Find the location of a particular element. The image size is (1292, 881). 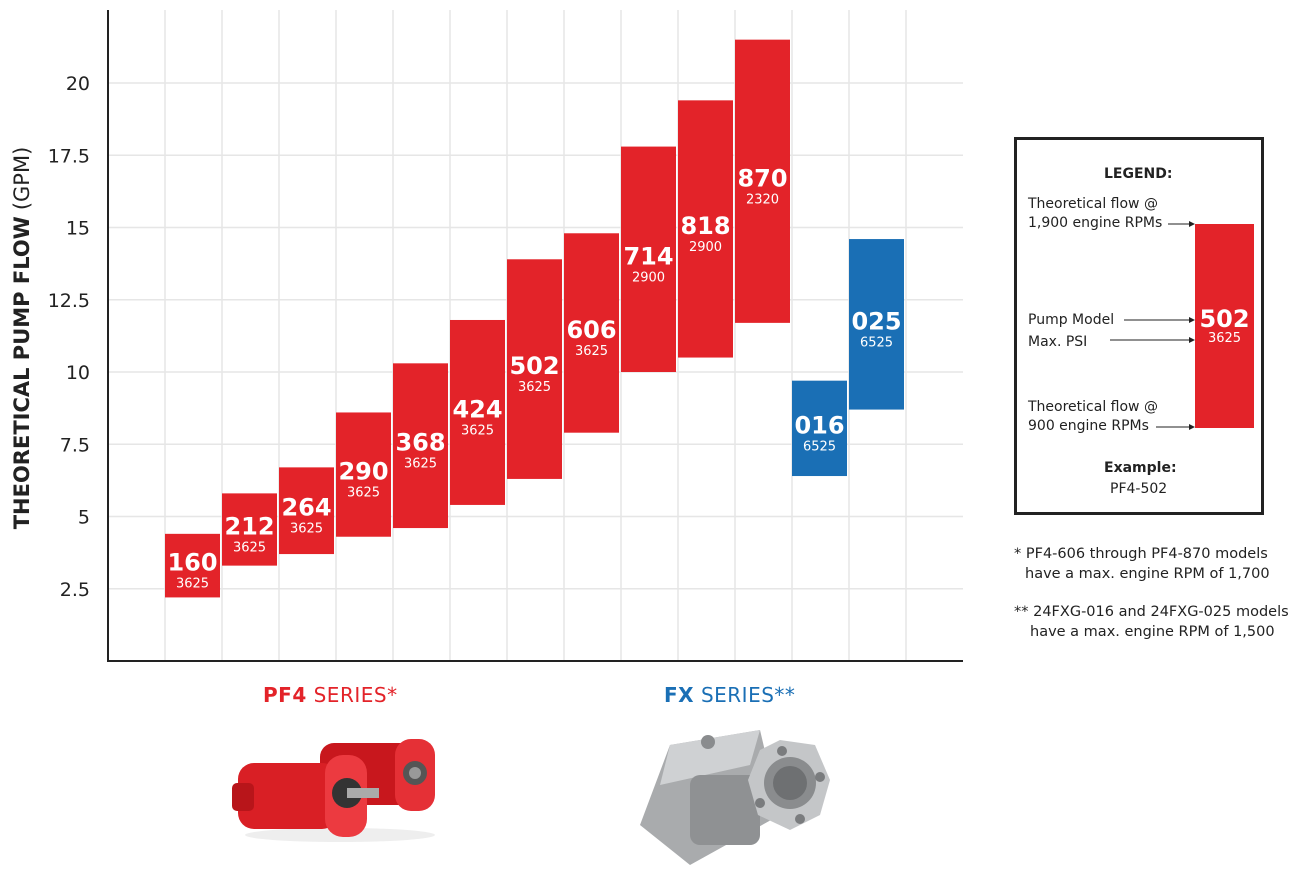

y-tick-label: 12.5 is located at coordinates (69, 301).